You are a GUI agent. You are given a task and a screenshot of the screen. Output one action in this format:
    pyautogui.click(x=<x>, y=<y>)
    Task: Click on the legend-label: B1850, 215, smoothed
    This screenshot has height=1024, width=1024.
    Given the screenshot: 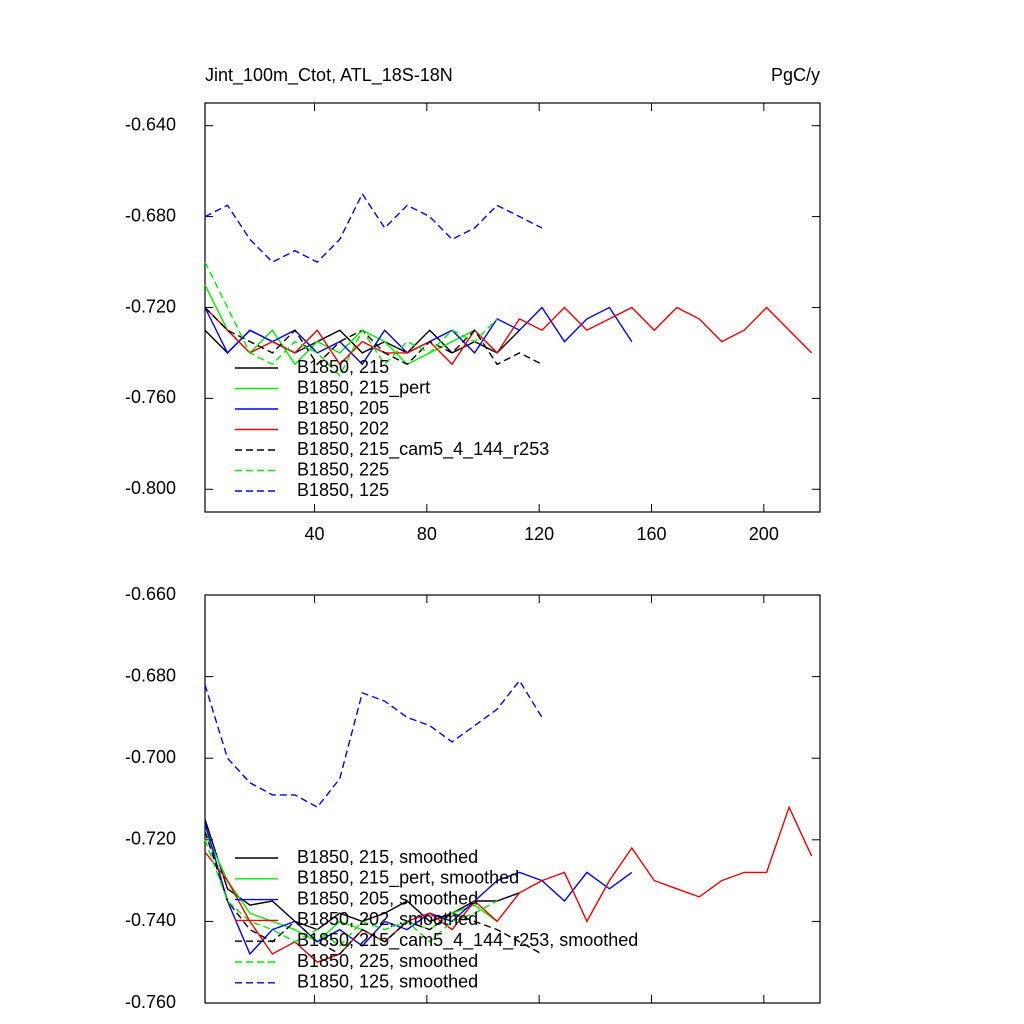 What is the action you would take?
    pyautogui.click(x=387, y=857)
    